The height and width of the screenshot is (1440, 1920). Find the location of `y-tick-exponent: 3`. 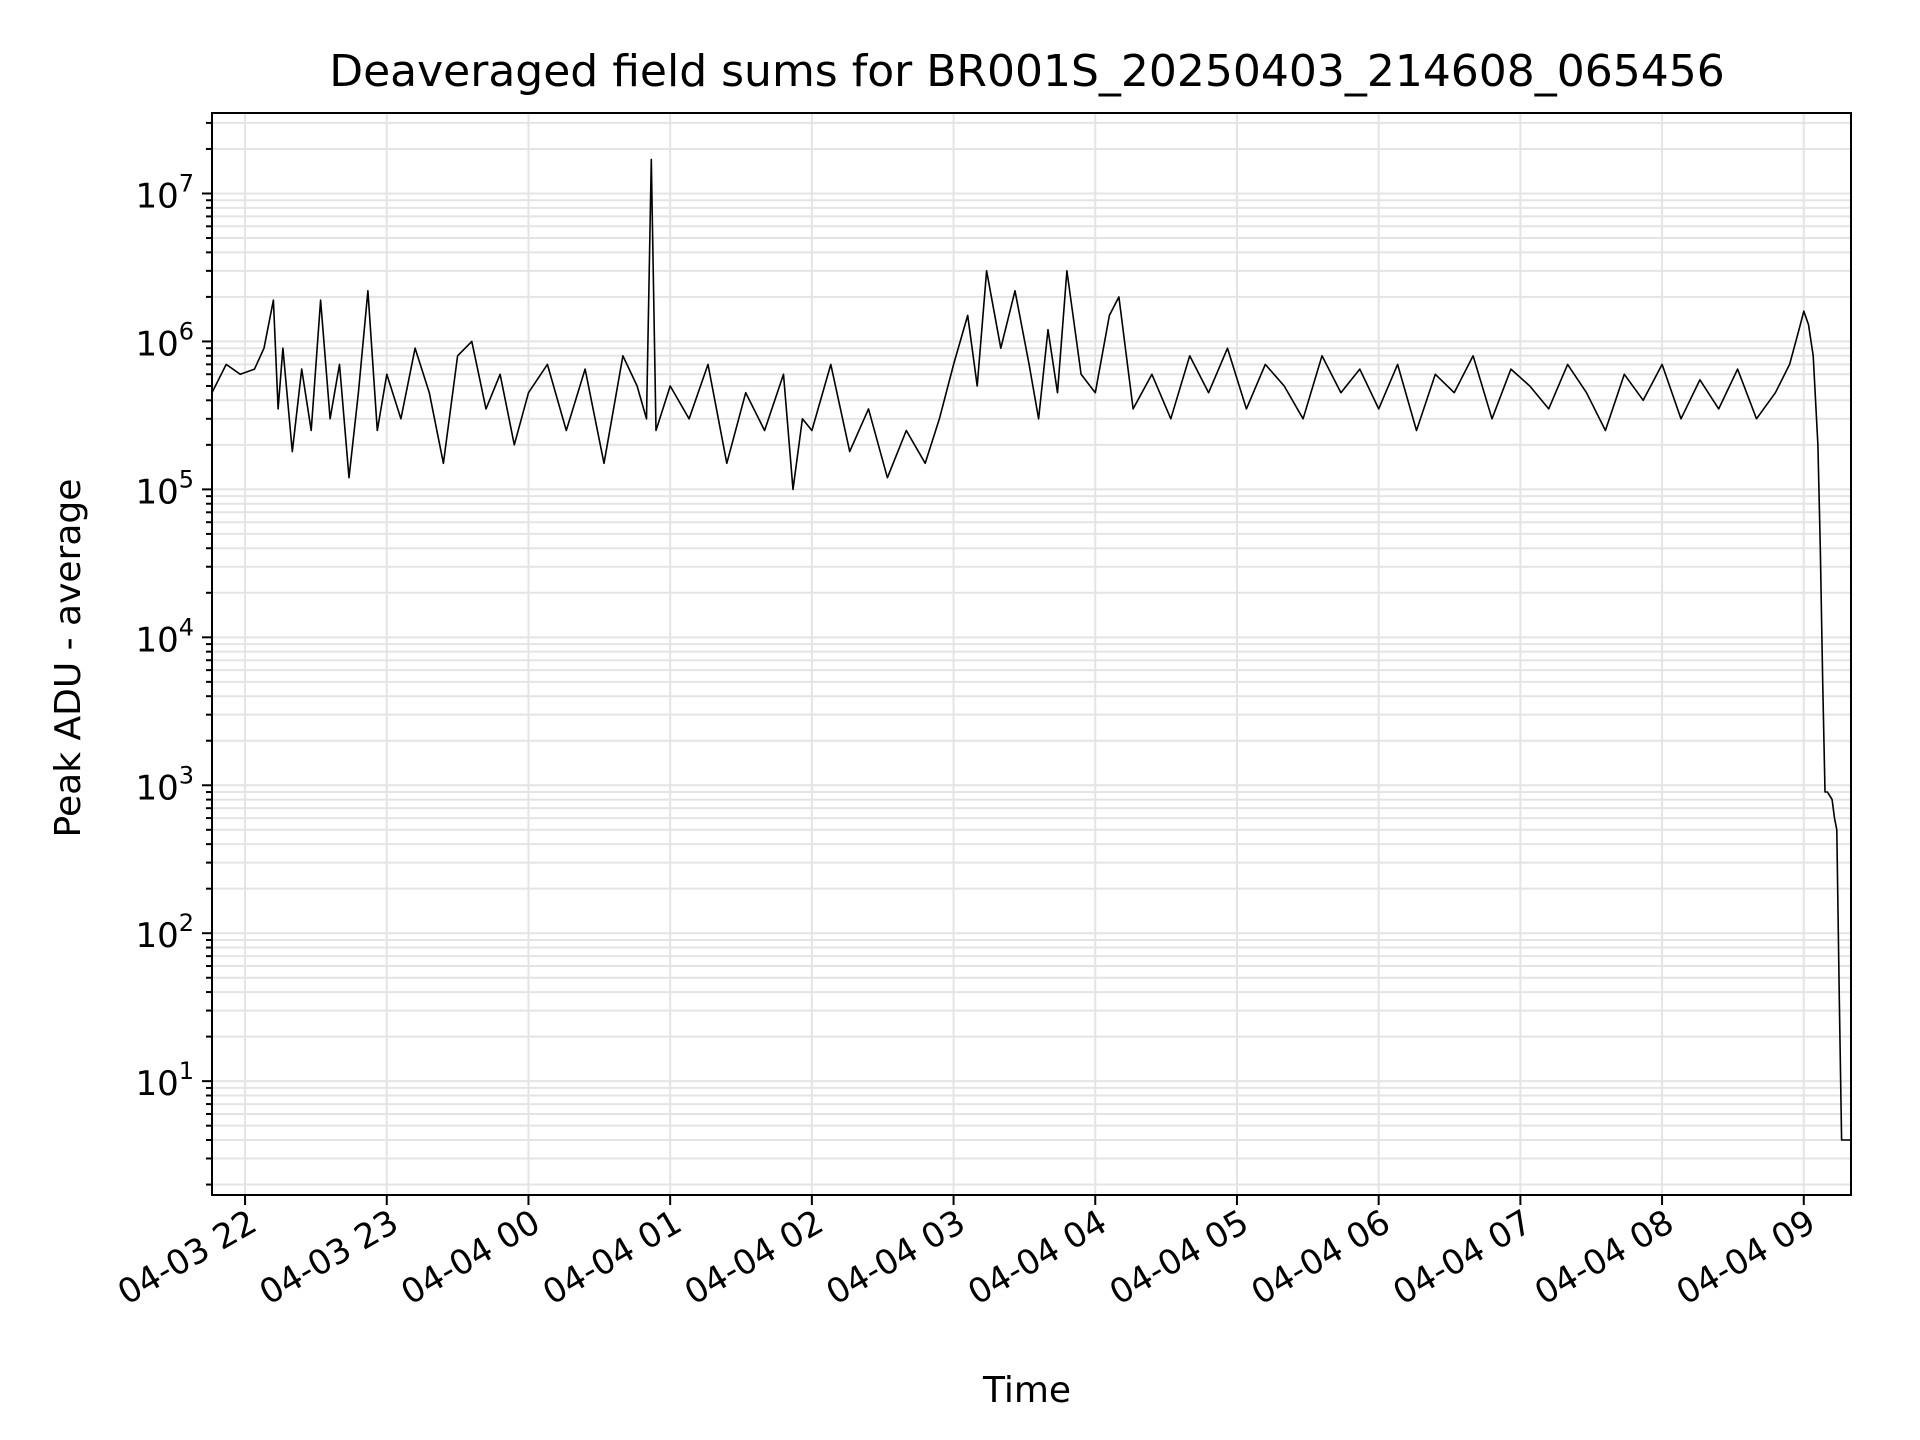

y-tick-exponent: 3 is located at coordinates (186, 775).